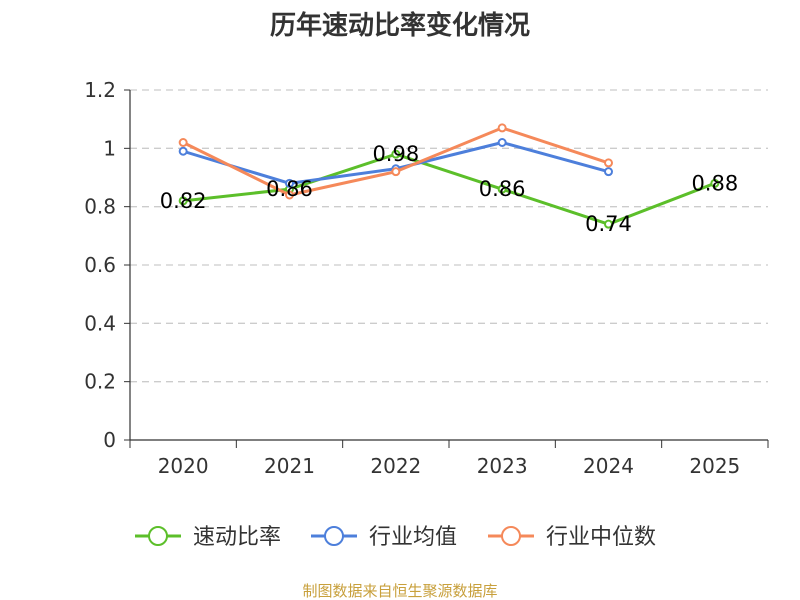 Image resolution: width=800 pixels, height=600 pixels. I want to click on x-tick-label: 2021, so click(289, 466).